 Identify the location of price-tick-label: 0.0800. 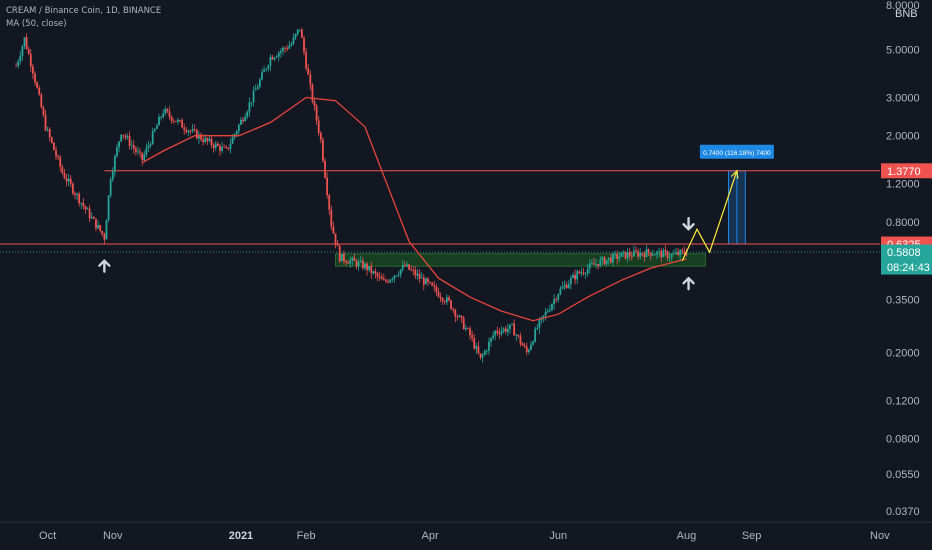
(903, 440).